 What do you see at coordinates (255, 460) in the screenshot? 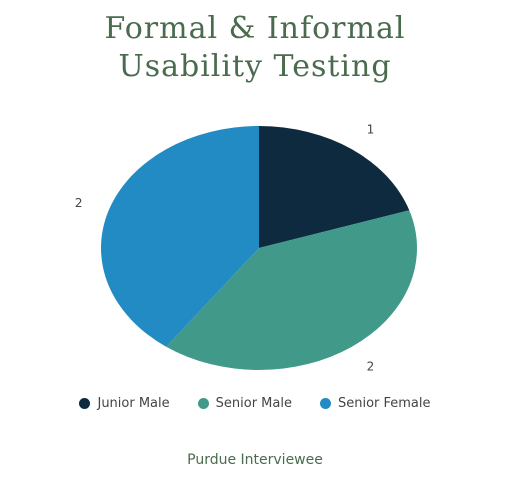
I see `footer-label: Purdue Interviewee` at bounding box center [255, 460].